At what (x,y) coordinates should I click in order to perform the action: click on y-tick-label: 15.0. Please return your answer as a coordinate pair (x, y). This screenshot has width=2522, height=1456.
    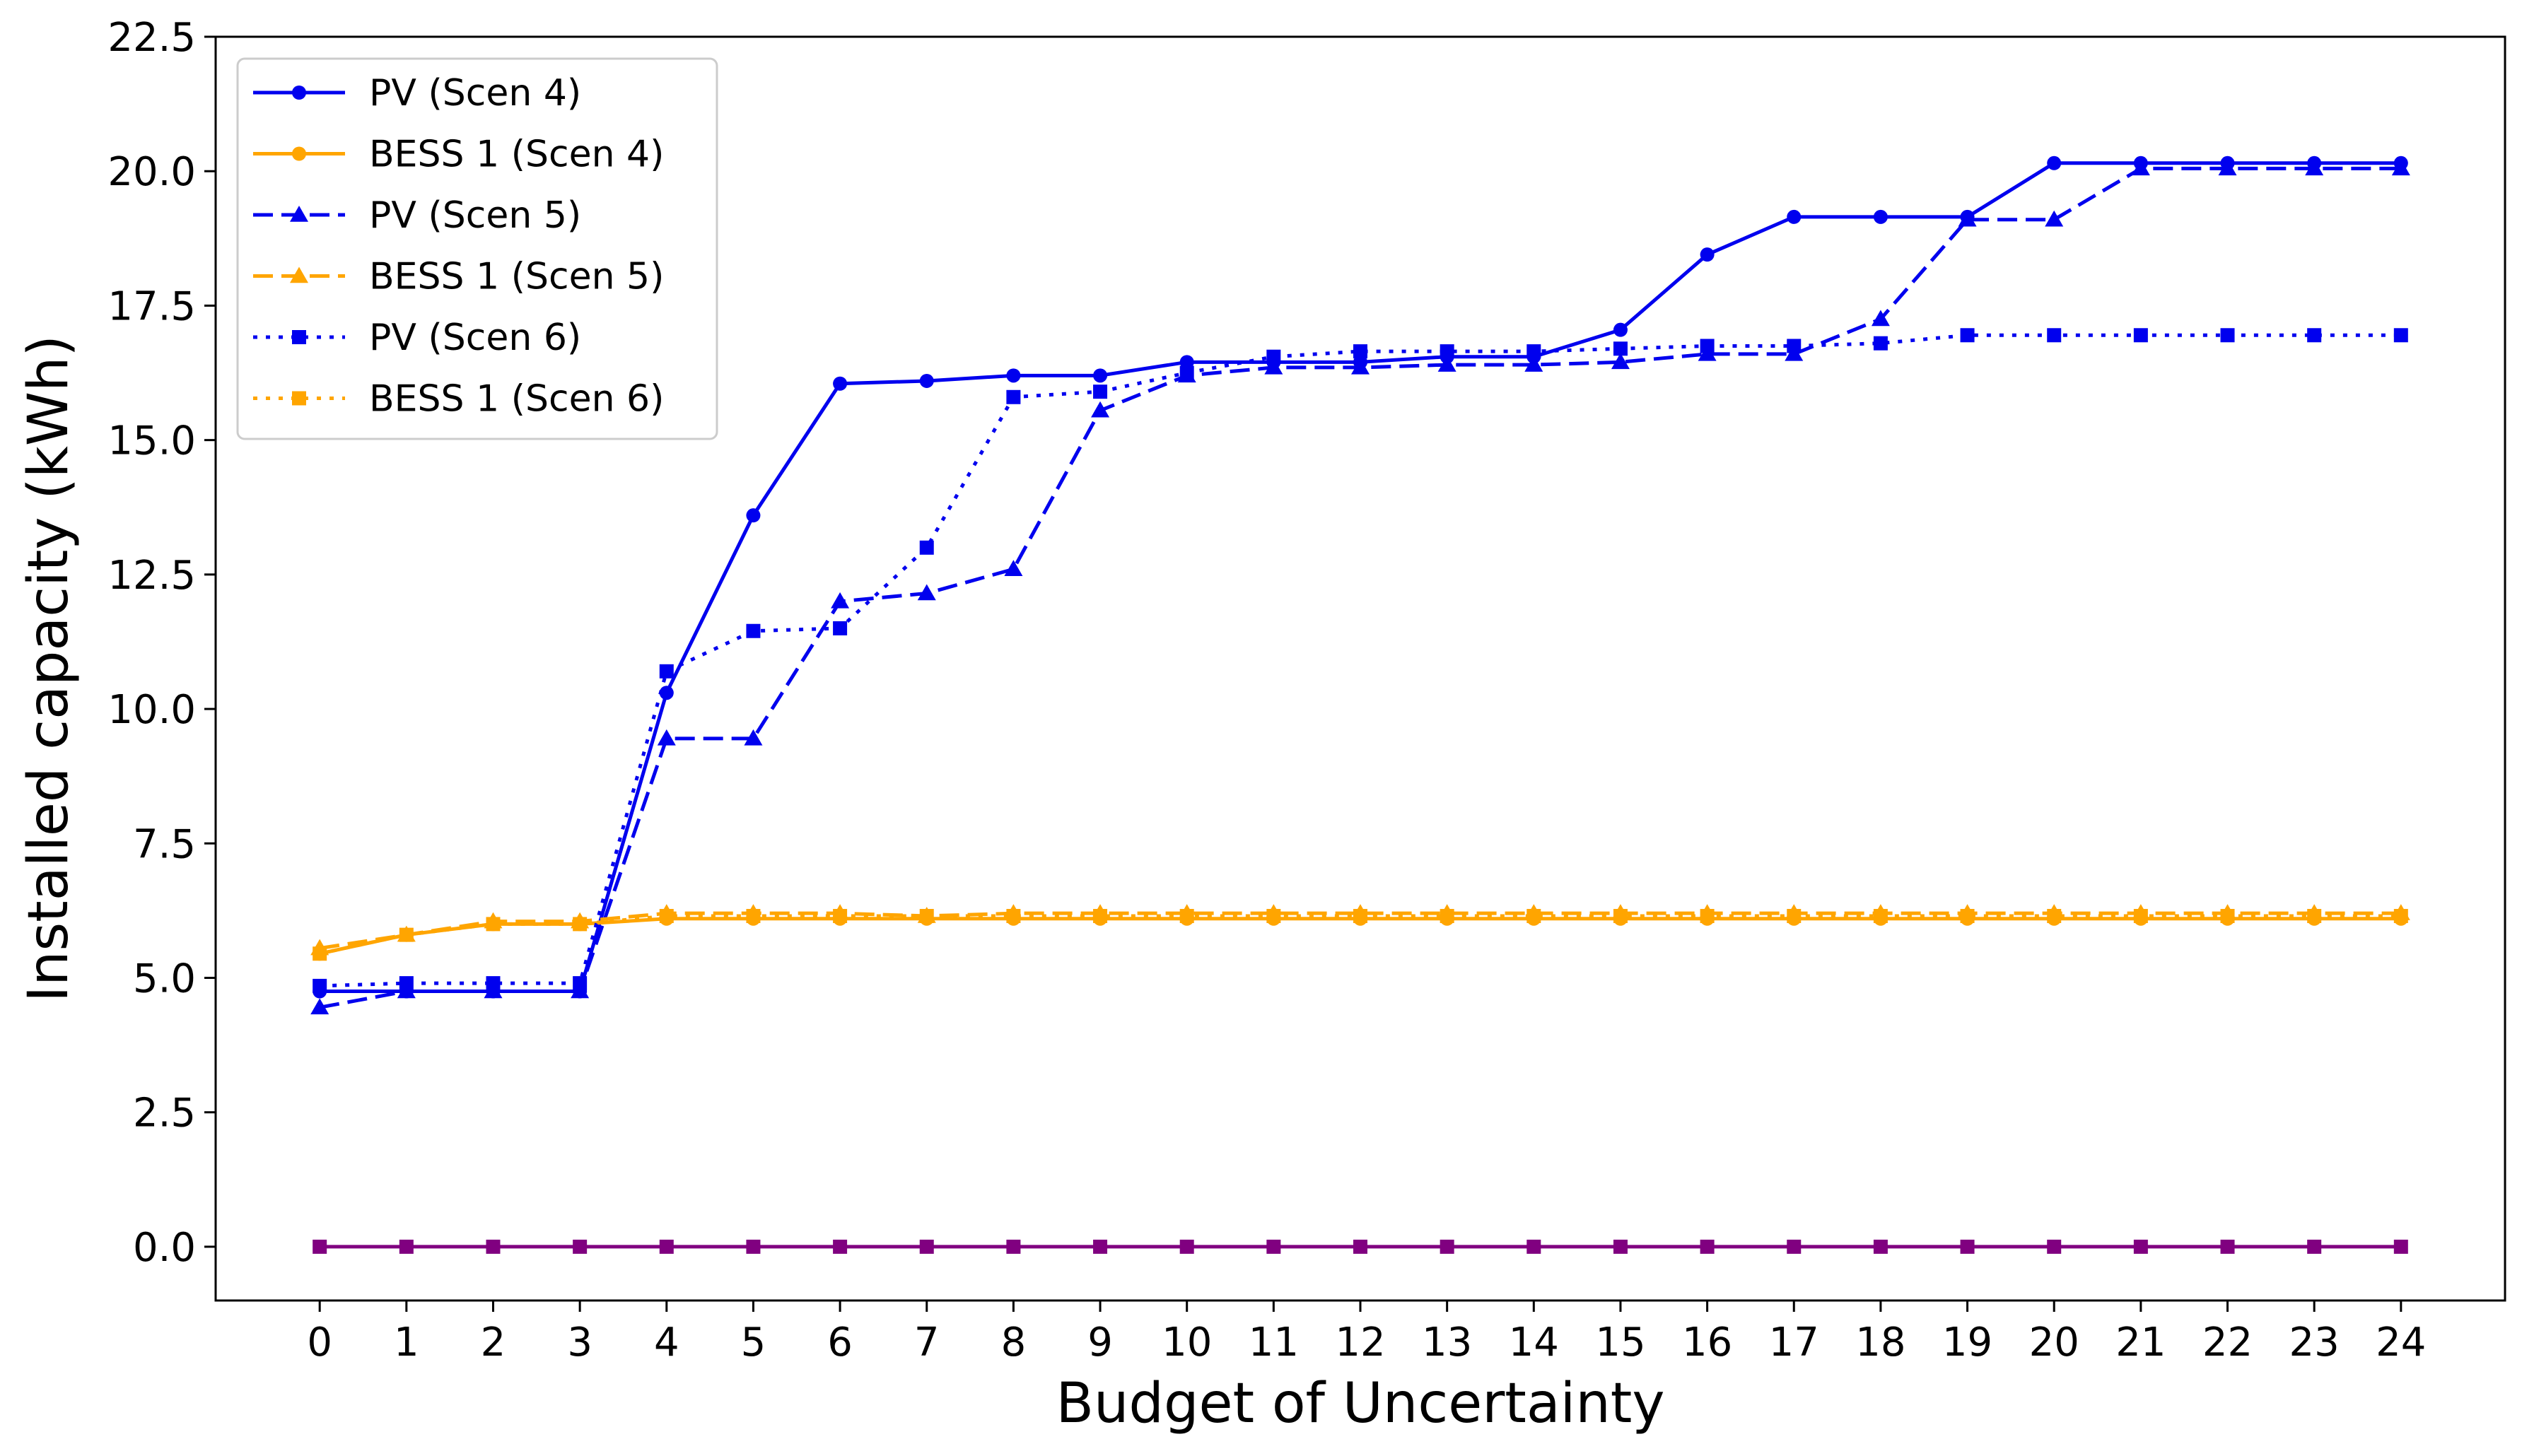
    Looking at the image, I should click on (152, 441).